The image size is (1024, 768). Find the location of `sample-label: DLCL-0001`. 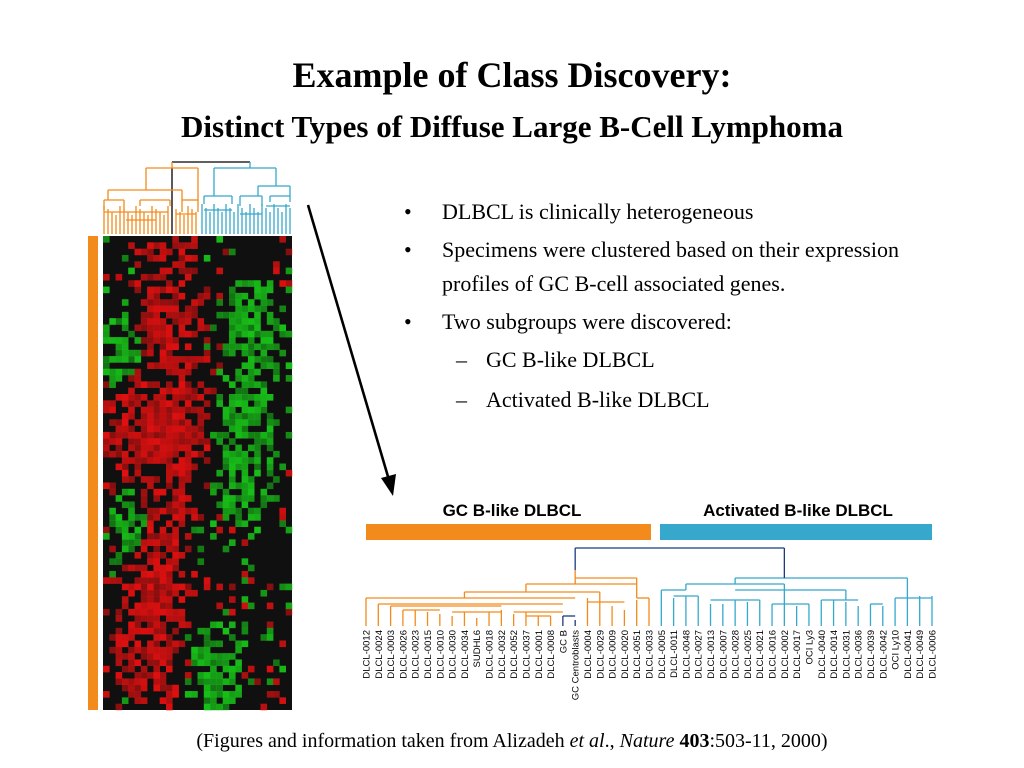

sample-label: DLCL-0001 is located at coordinates (539, 654).